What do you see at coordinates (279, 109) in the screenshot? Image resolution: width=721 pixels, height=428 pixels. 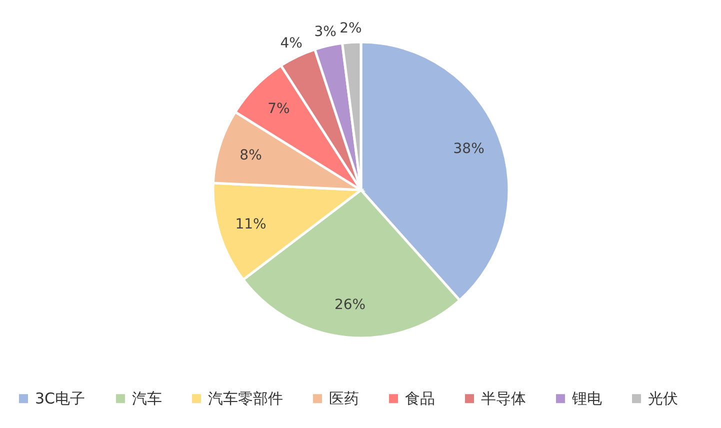 I see `data-label: 7%` at bounding box center [279, 109].